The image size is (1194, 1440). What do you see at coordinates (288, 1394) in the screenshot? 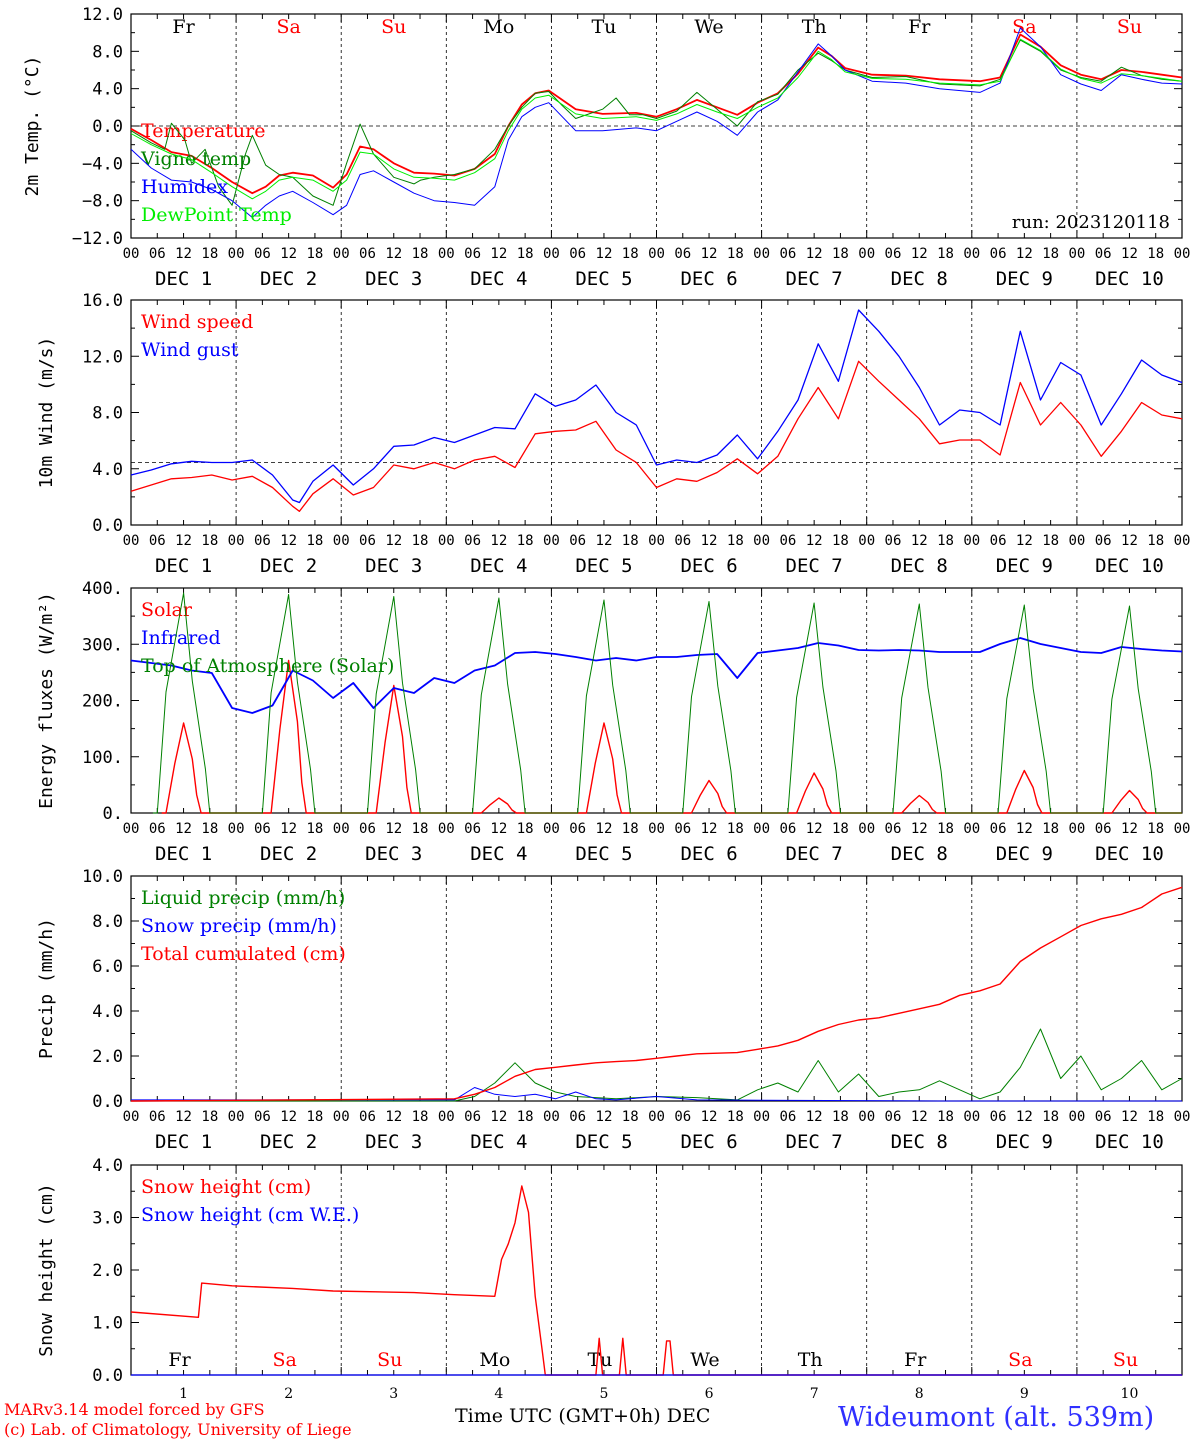
I see `day-number-label: 2` at bounding box center [288, 1394].